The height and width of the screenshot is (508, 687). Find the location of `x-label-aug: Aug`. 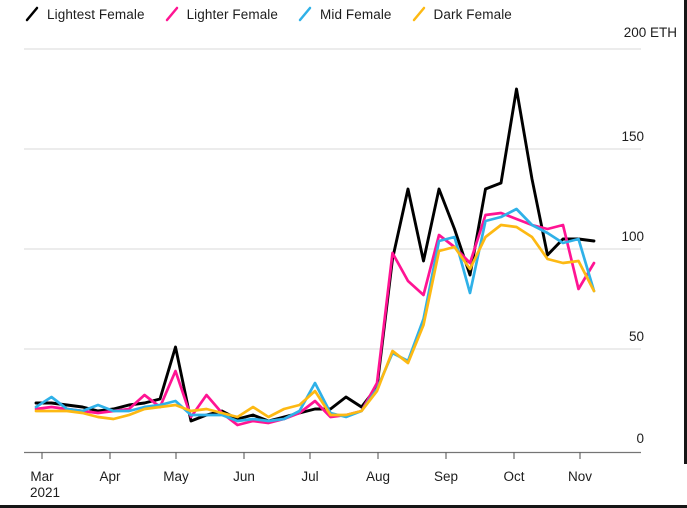

x-label-aug: Aug is located at coordinates (378, 476).